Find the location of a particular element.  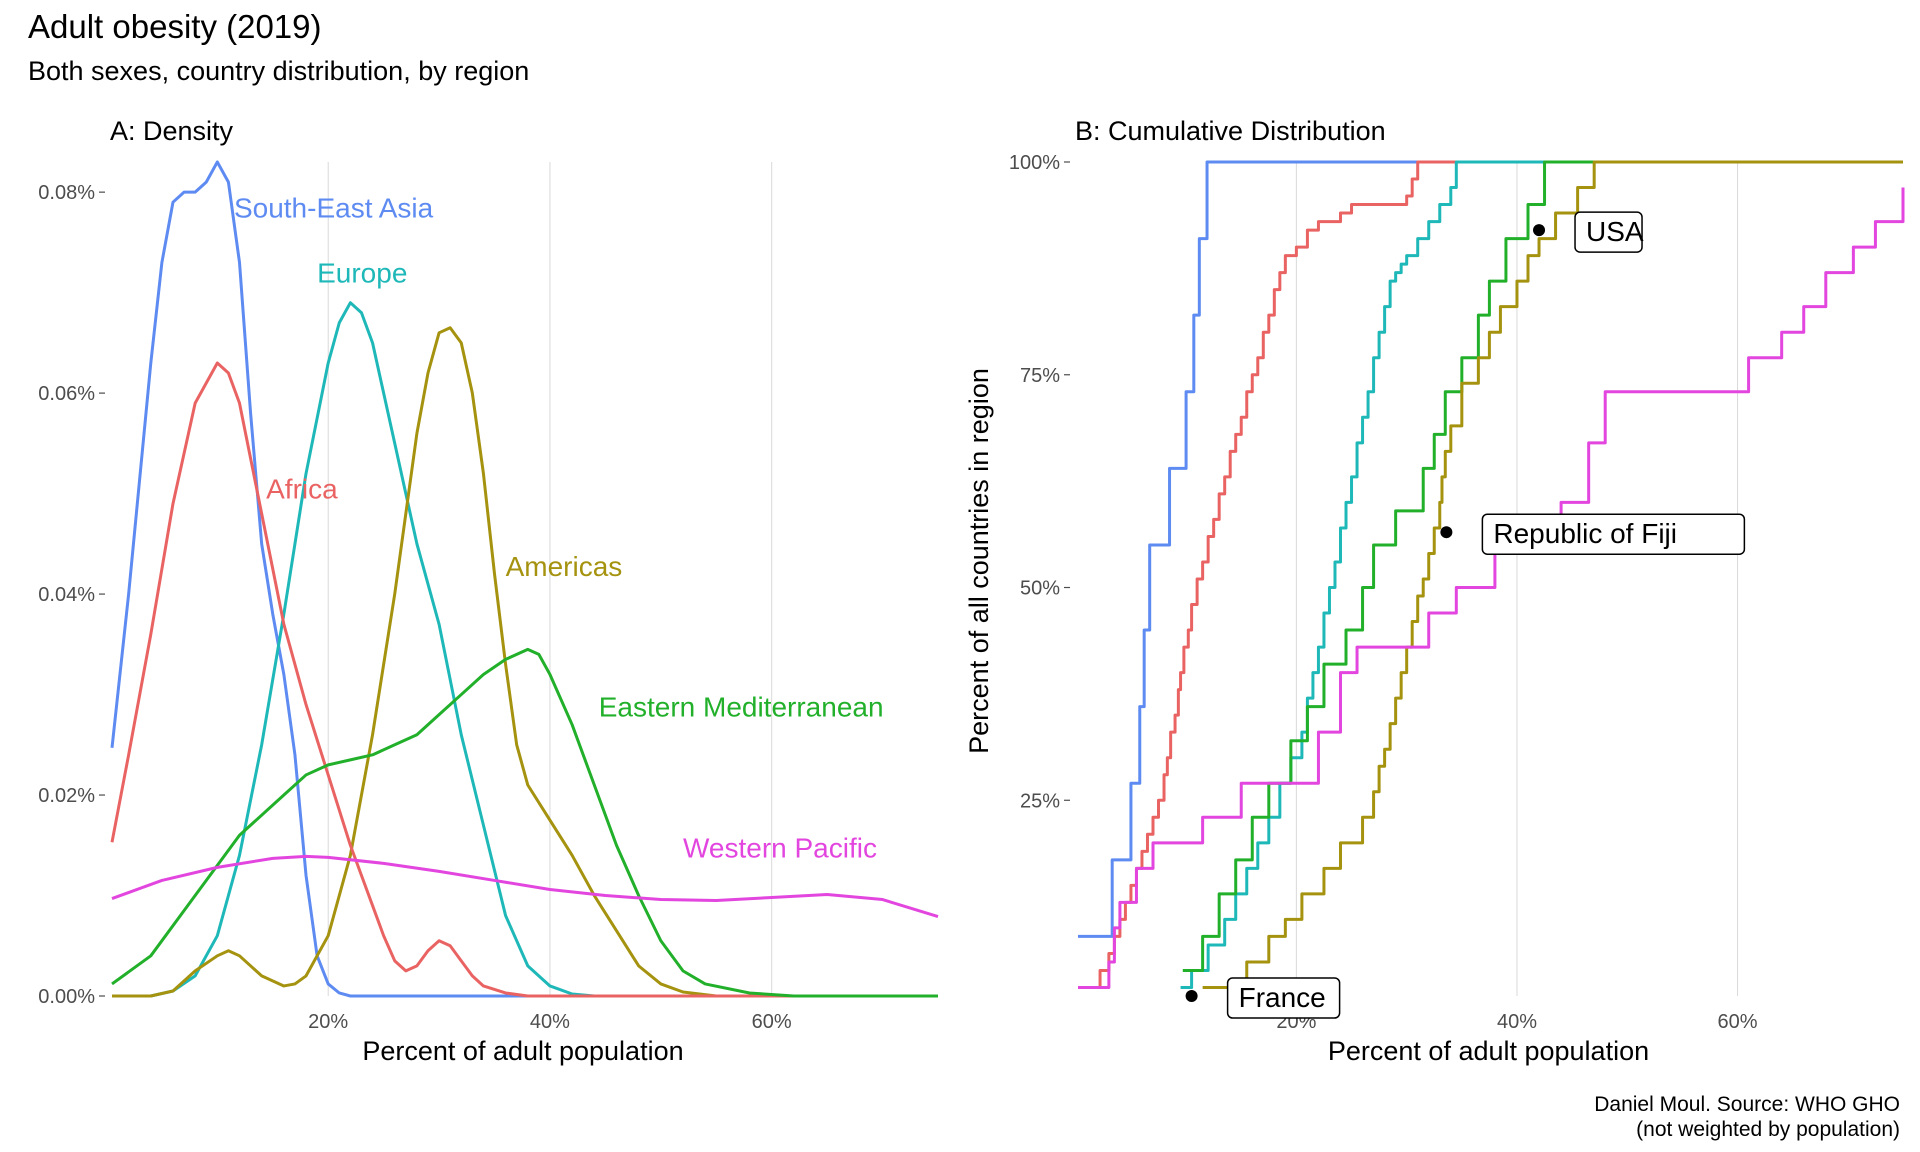

caption-line-1: Daniel Moul. Source: WHO GHO is located at coordinates (1747, 1104).